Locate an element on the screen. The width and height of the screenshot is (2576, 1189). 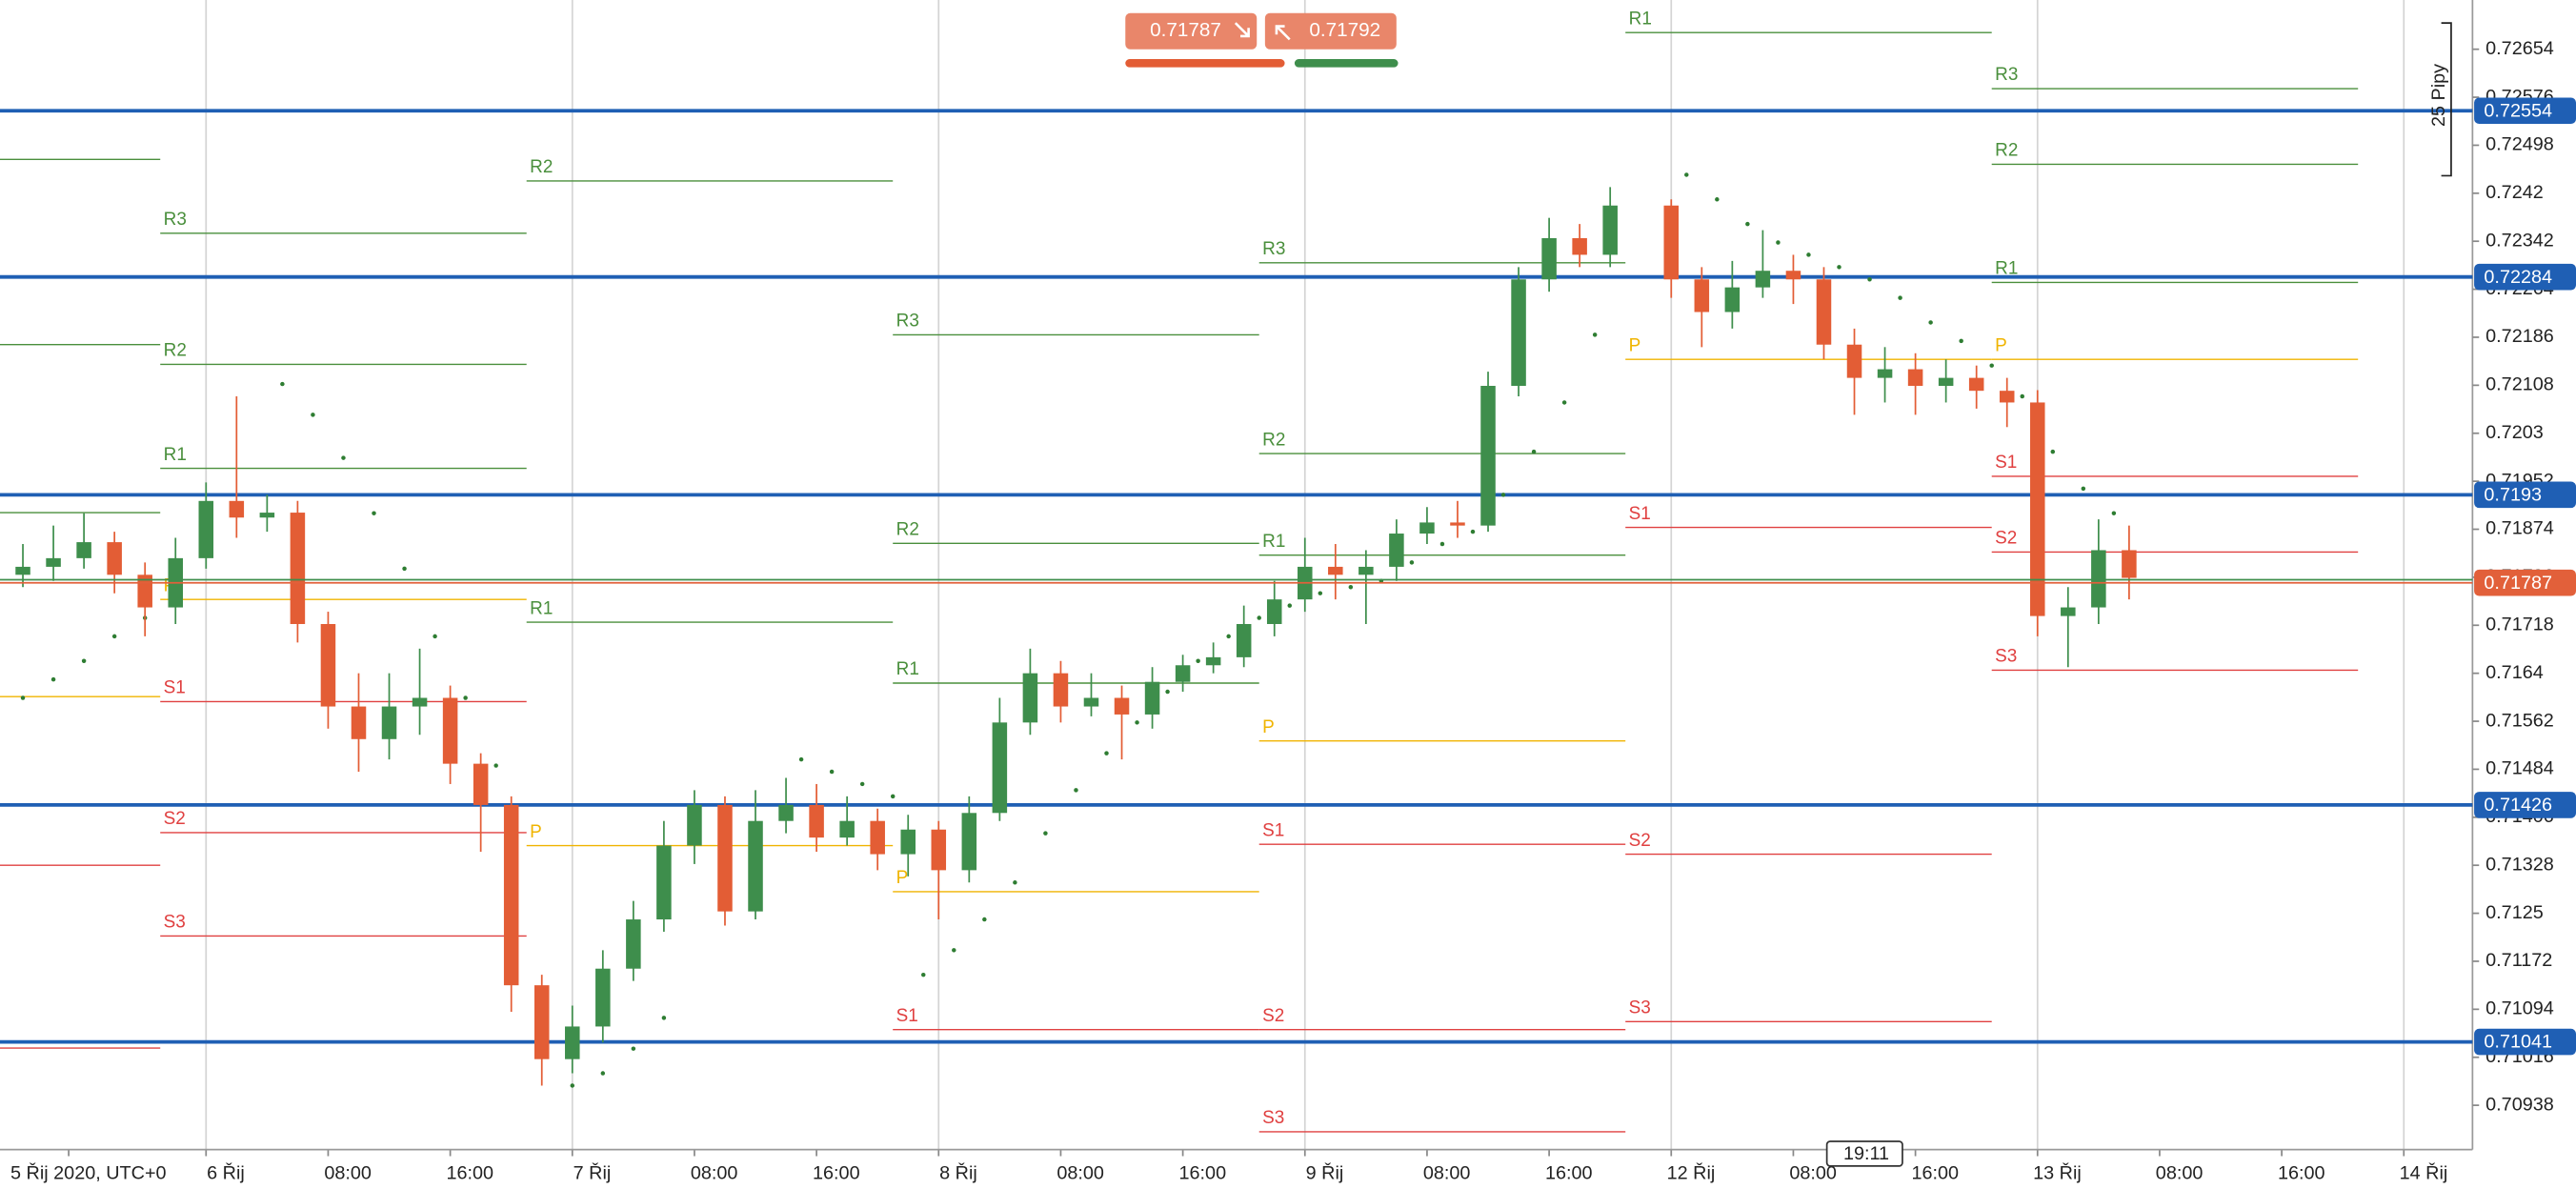
y-tick-label: 0.72654 is located at coordinates (2520, 48).